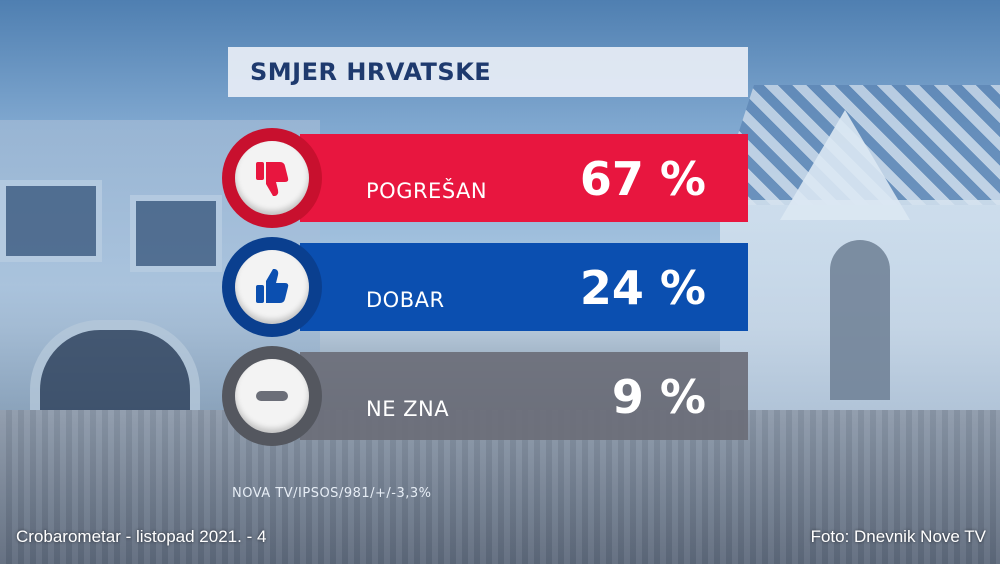 The image size is (1000, 564). Describe the element at coordinates (642, 288) in the screenshot. I see `bar-value-2: 24 %` at that location.